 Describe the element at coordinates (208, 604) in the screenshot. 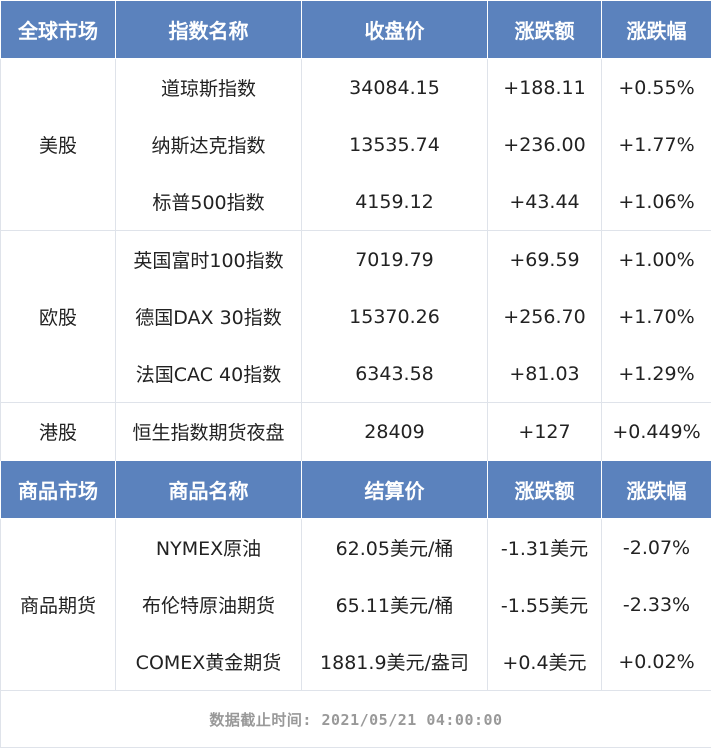

I see `name-cell: 布伦特原油期货` at that location.